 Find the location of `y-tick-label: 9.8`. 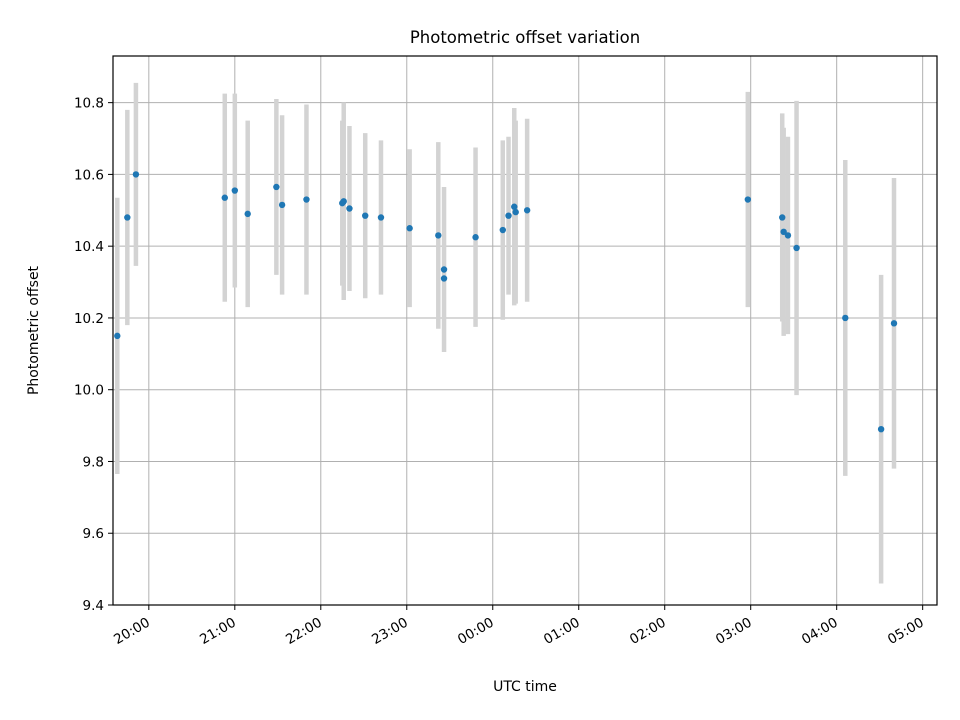

y-tick-label: 9.8 is located at coordinates (93, 462).